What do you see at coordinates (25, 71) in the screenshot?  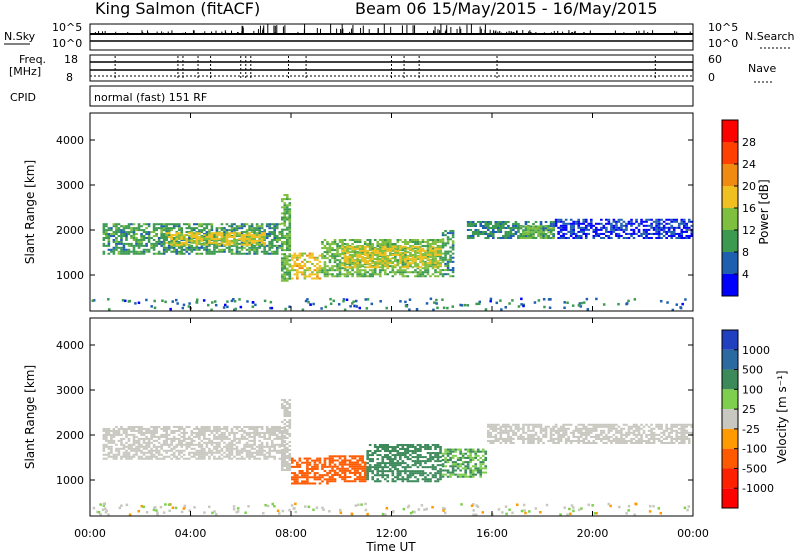 I see `freq-unit: [MHz]` at bounding box center [25, 71].